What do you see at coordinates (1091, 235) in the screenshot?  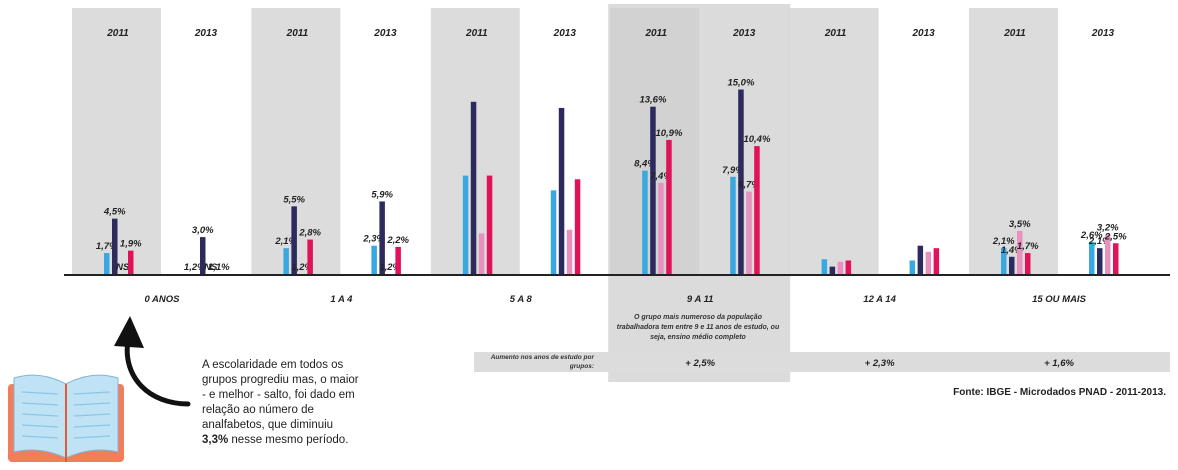 I see `value-label: 2,6%` at bounding box center [1091, 235].